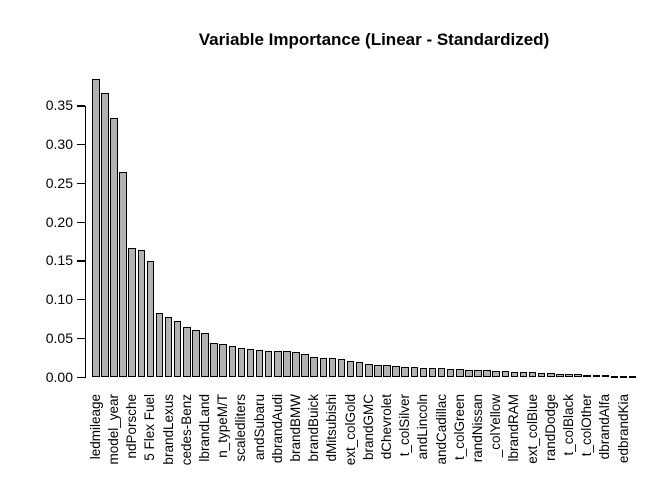 Image resolution: width=672 pixels, height=480 pixels. I want to click on x-axis-label: dbrandAudi, so click(277, 429).